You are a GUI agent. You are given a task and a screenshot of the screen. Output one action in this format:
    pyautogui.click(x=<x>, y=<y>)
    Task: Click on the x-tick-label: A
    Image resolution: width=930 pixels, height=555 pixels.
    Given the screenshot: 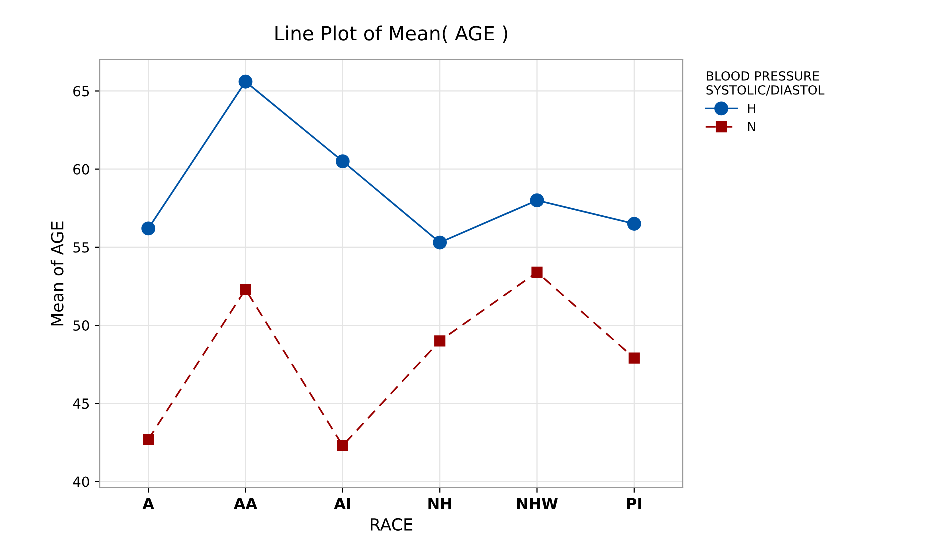 What is the action you would take?
    pyautogui.click(x=148, y=504)
    